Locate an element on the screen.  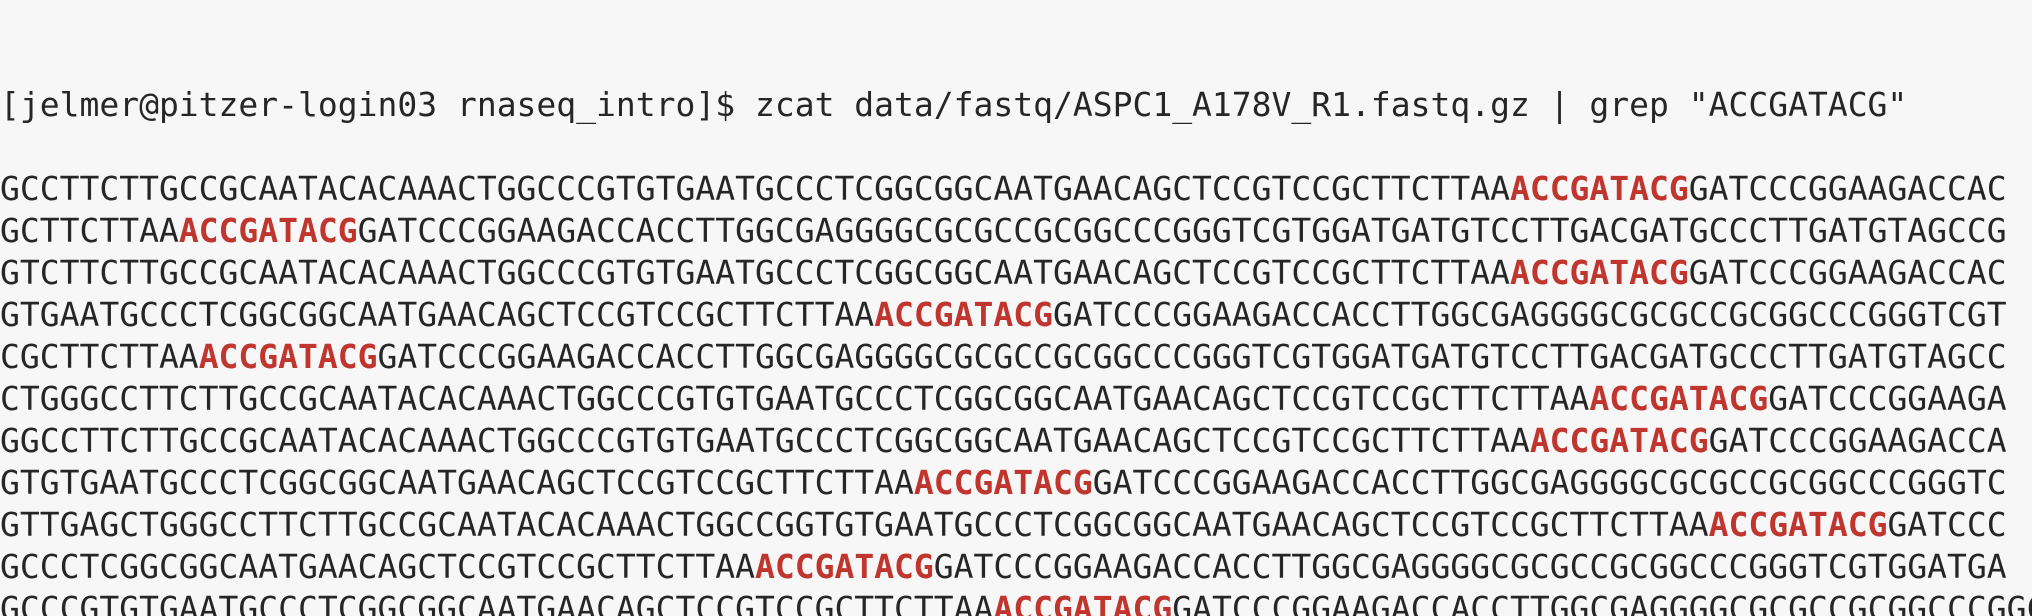
sequence-text: GCTTCTTAA is located at coordinates (89, 230).